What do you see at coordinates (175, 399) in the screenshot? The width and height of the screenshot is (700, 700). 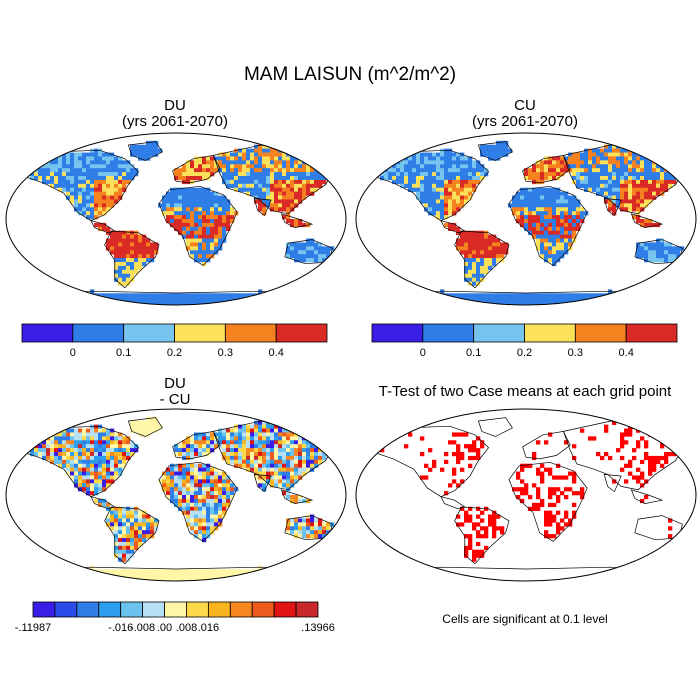 I see `panel-title-diff-line2: - CU` at bounding box center [175, 399].